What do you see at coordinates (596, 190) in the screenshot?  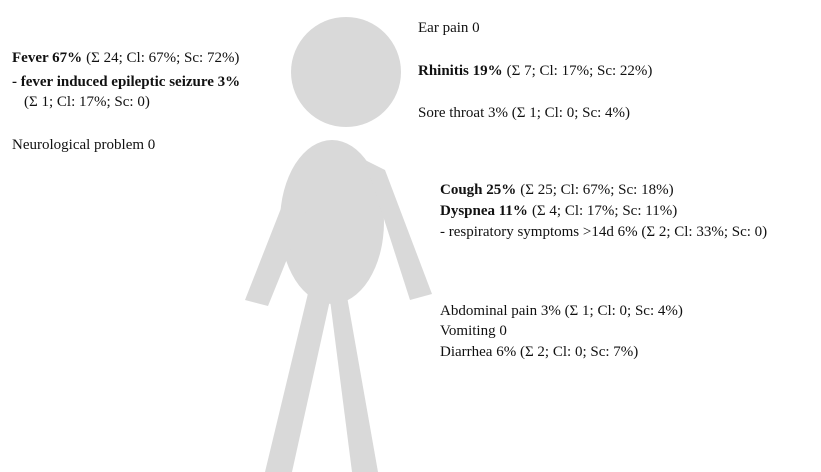 I see `label-text: (Σ 25; Cl: 67%; Sc: 18%)` at bounding box center [596, 190].